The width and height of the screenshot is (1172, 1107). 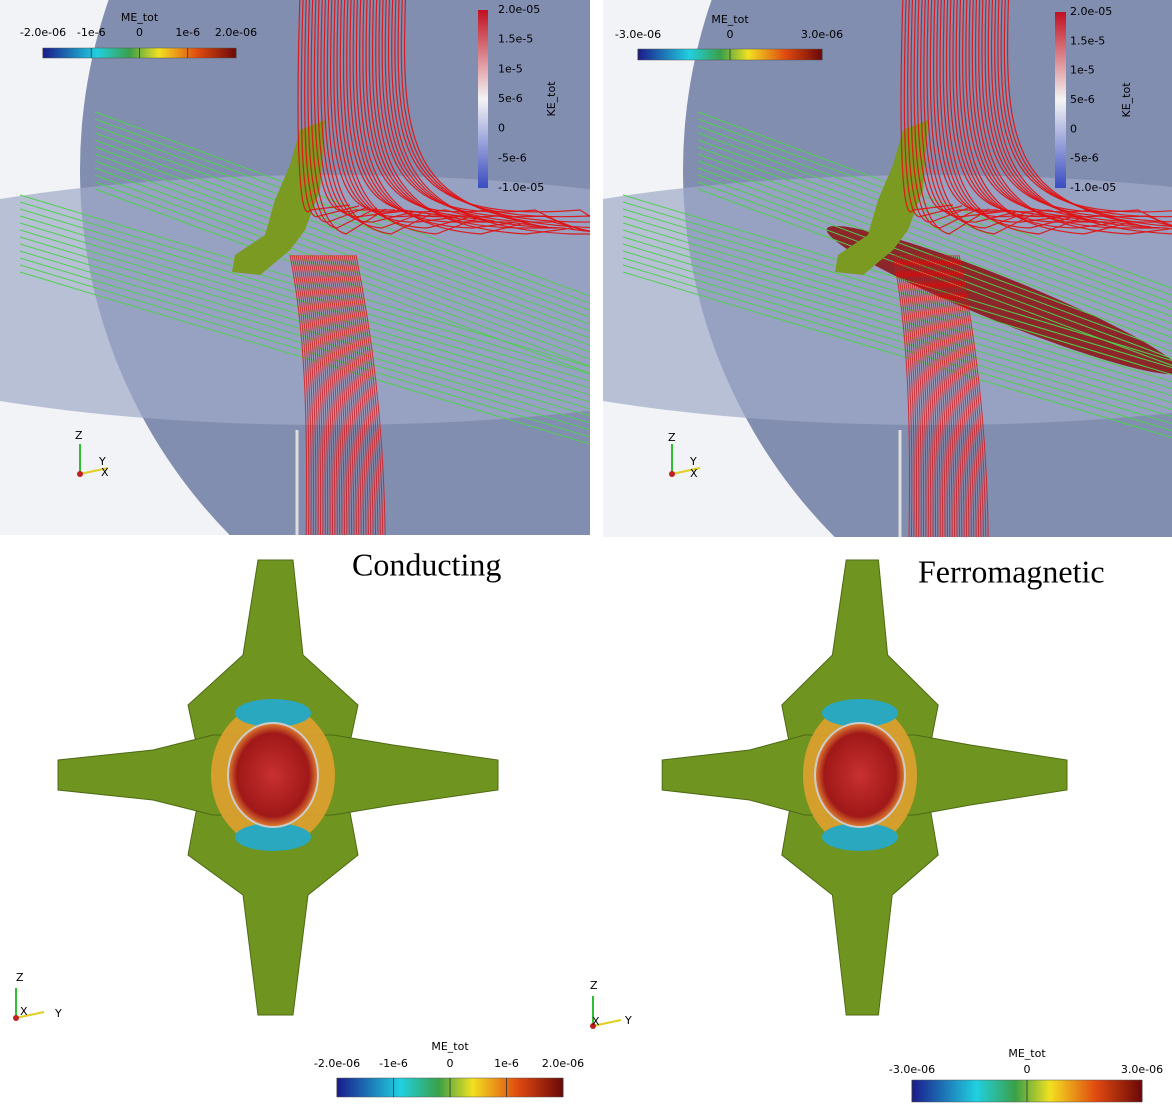 I want to click on colorbar-tick-label: 5e-6, so click(x=510, y=98).